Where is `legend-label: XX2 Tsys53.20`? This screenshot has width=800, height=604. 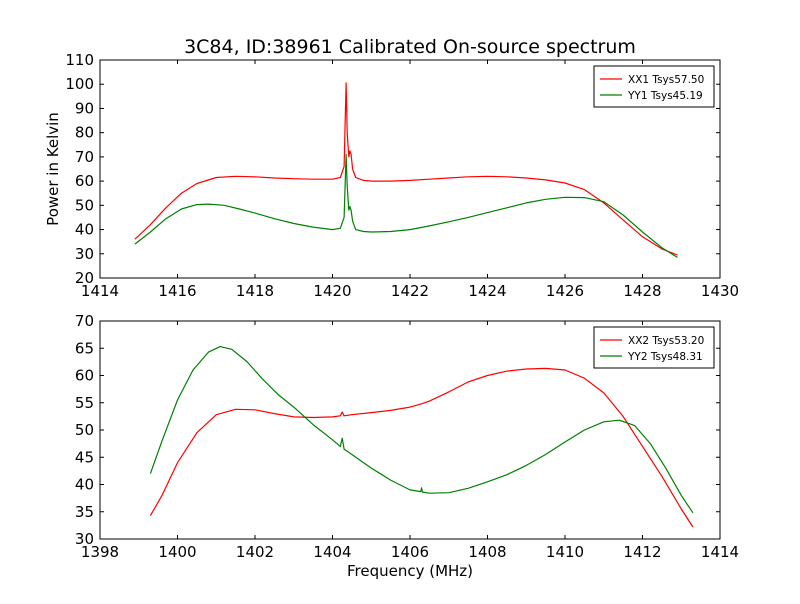
legend-label: XX2 Tsys53.20 is located at coordinates (666, 341).